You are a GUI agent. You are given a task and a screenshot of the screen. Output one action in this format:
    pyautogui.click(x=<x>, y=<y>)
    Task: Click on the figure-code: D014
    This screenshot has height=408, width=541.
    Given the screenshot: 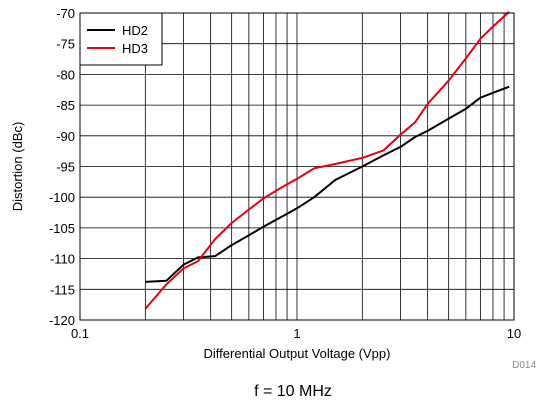 What is the action you would take?
    pyautogui.click(x=524, y=365)
    